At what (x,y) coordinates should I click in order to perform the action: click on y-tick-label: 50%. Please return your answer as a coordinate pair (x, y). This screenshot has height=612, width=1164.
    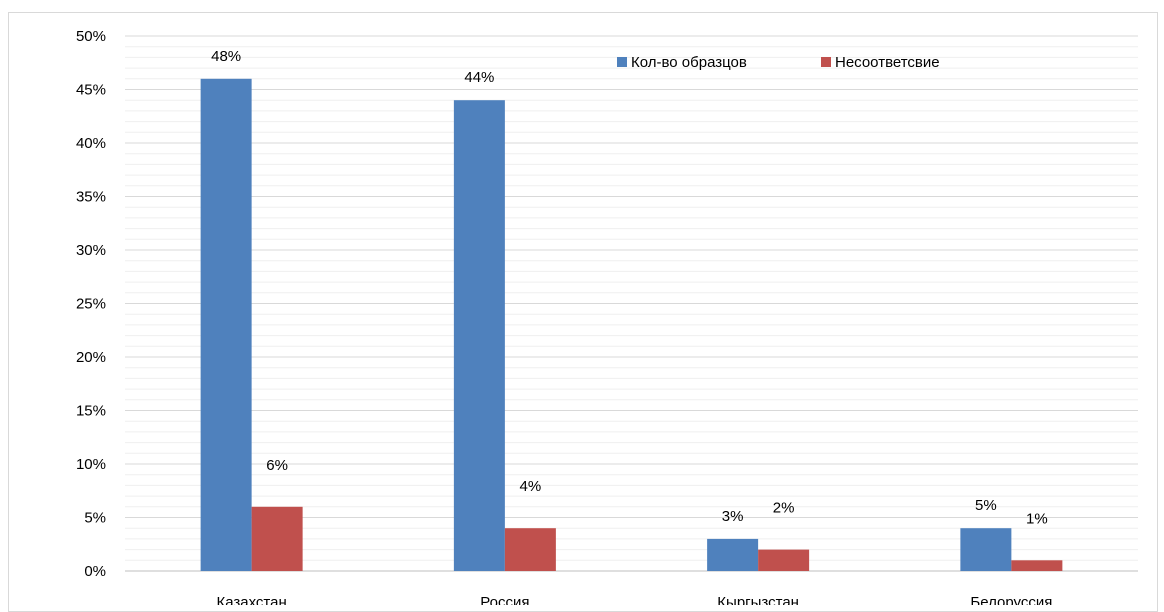
    Looking at the image, I should click on (91, 36).